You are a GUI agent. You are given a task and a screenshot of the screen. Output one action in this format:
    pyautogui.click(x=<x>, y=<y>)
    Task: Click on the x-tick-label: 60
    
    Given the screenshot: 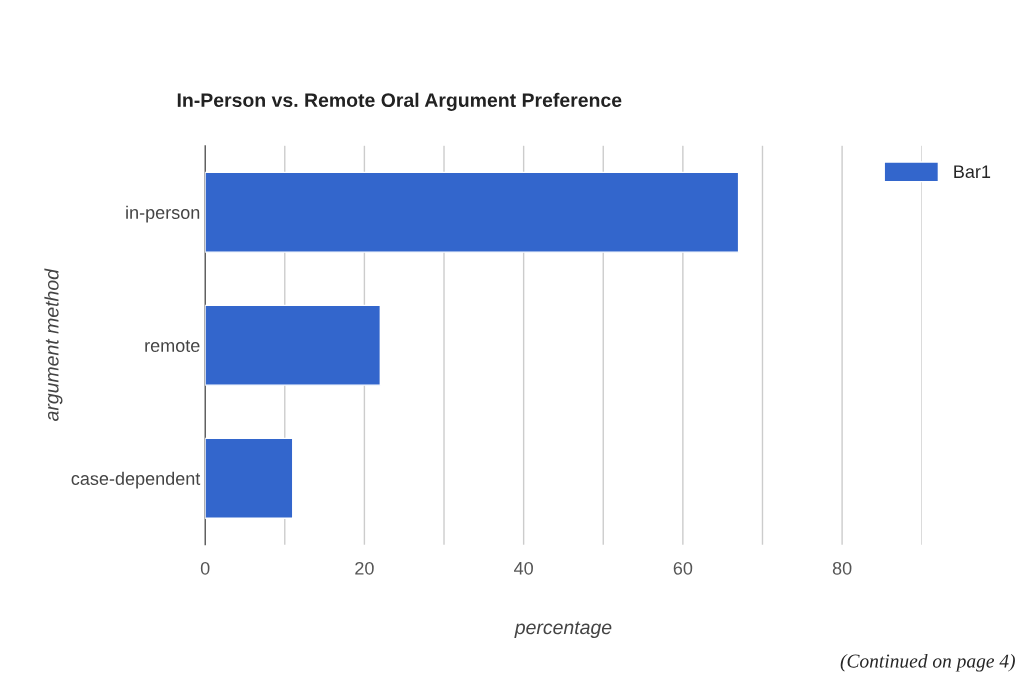 What is the action you would take?
    pyautogui.click(x=683, y=568)
    